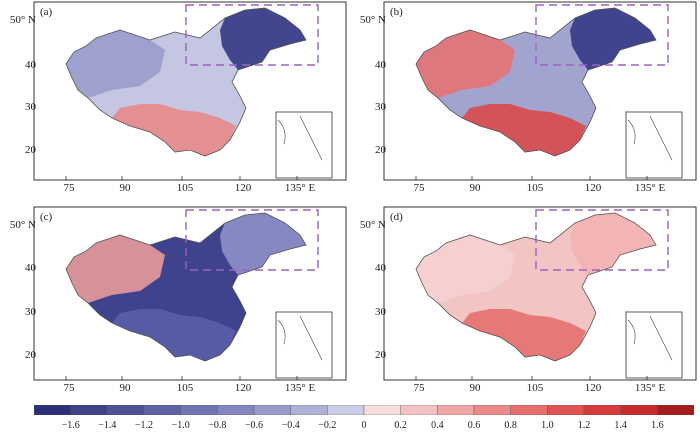 The width and height of the screenshot is (700, 432). Describe the element at coordinates (396, 217) in the screenshot. I see `panel-label: (d)` at that location.